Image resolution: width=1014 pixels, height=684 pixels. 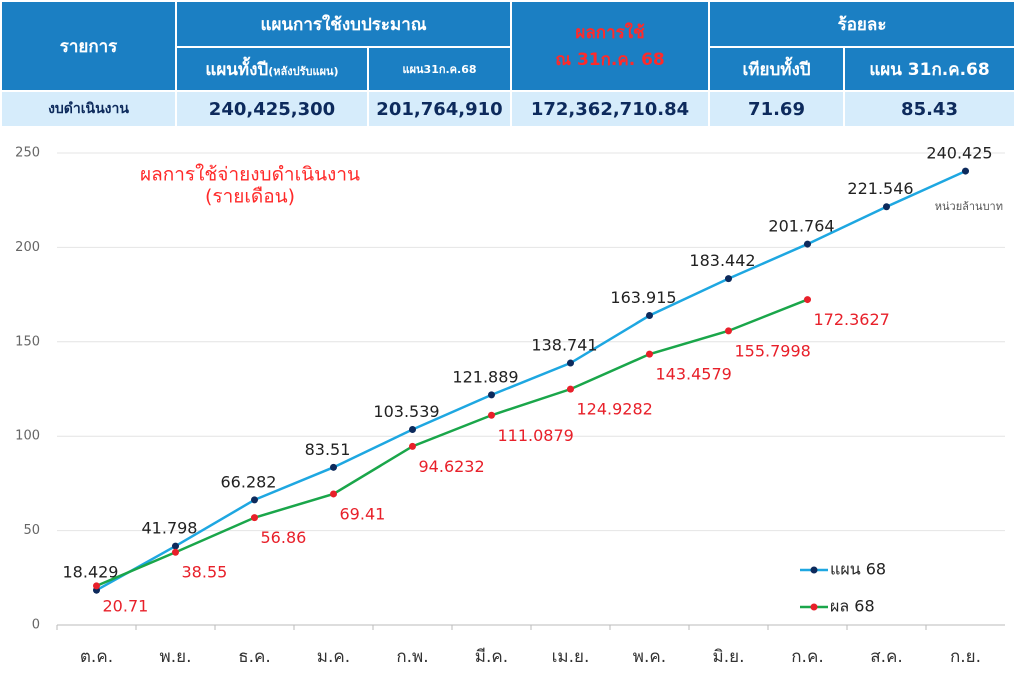 I want to click on cell: 71.69, so click(x=777, y=109).